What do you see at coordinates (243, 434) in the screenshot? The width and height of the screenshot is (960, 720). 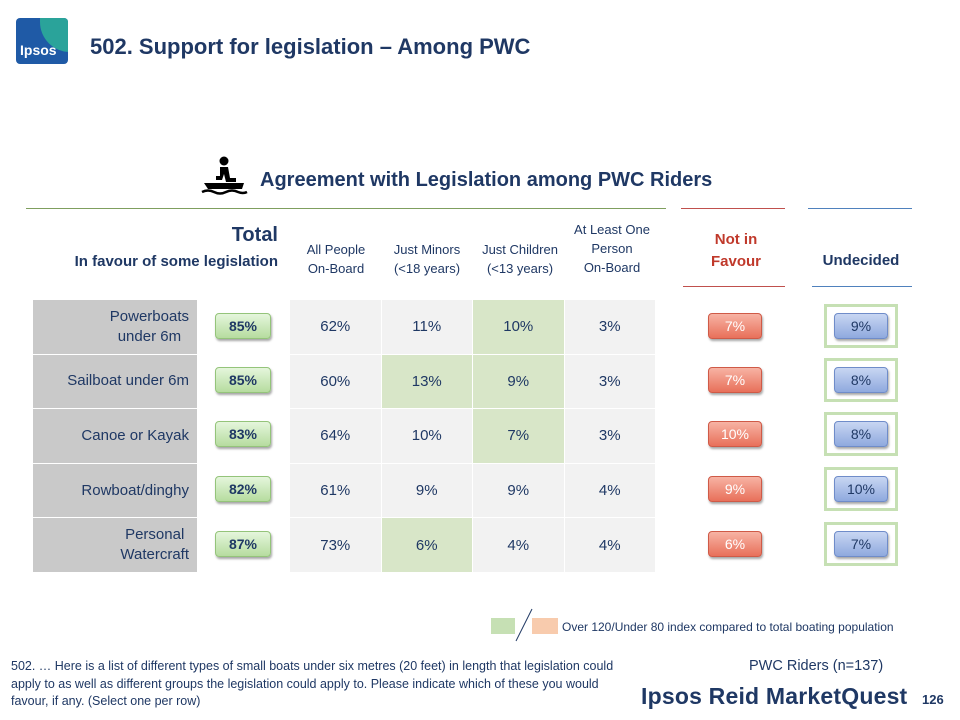 I see `total-value-canoe: 83%` at bounding box center [243, 434].